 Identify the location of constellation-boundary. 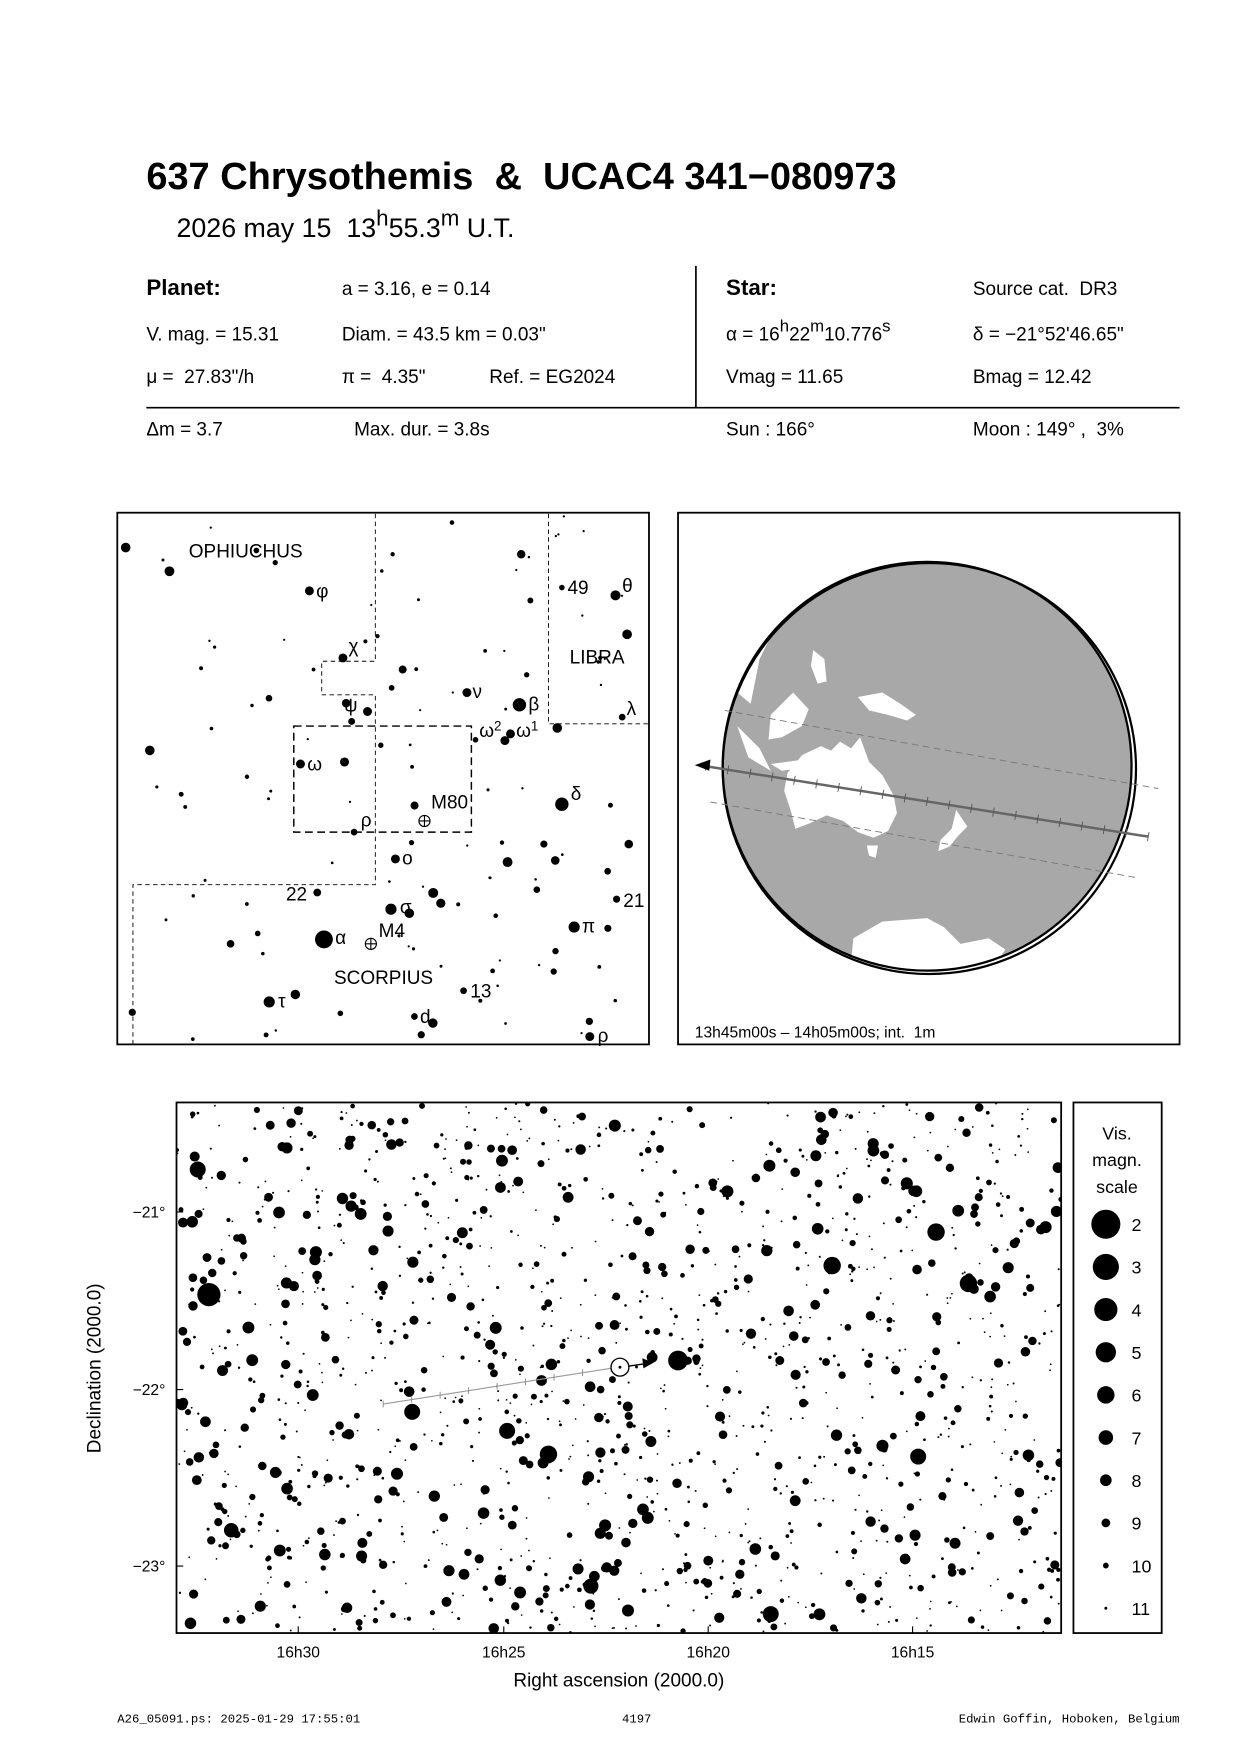
(254, 779).